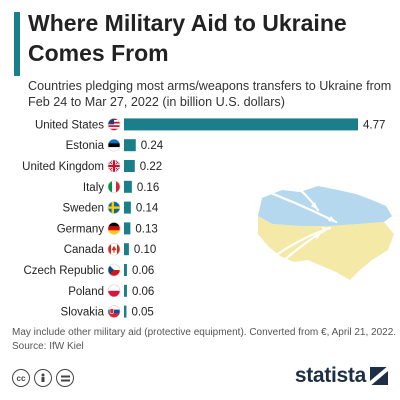 The image size is (400, 400). Describe the element at coordinates (114, 187) in the screenshot. I see `italy-flag-icon` at that location.